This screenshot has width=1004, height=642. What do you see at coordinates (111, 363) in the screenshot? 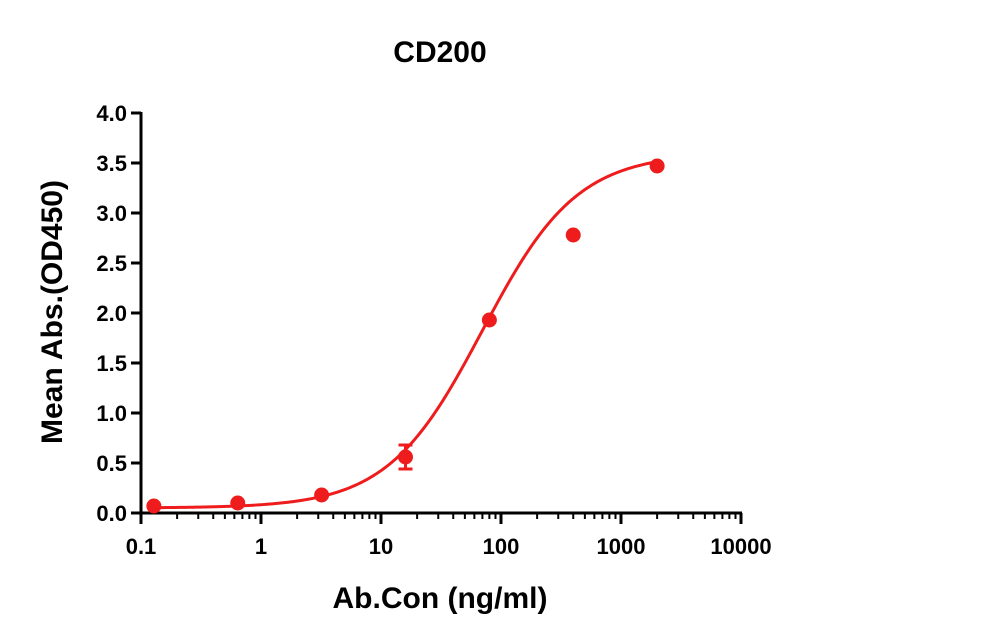
I see `y-tick-label: 1.5` at bounding box center [111, 363].